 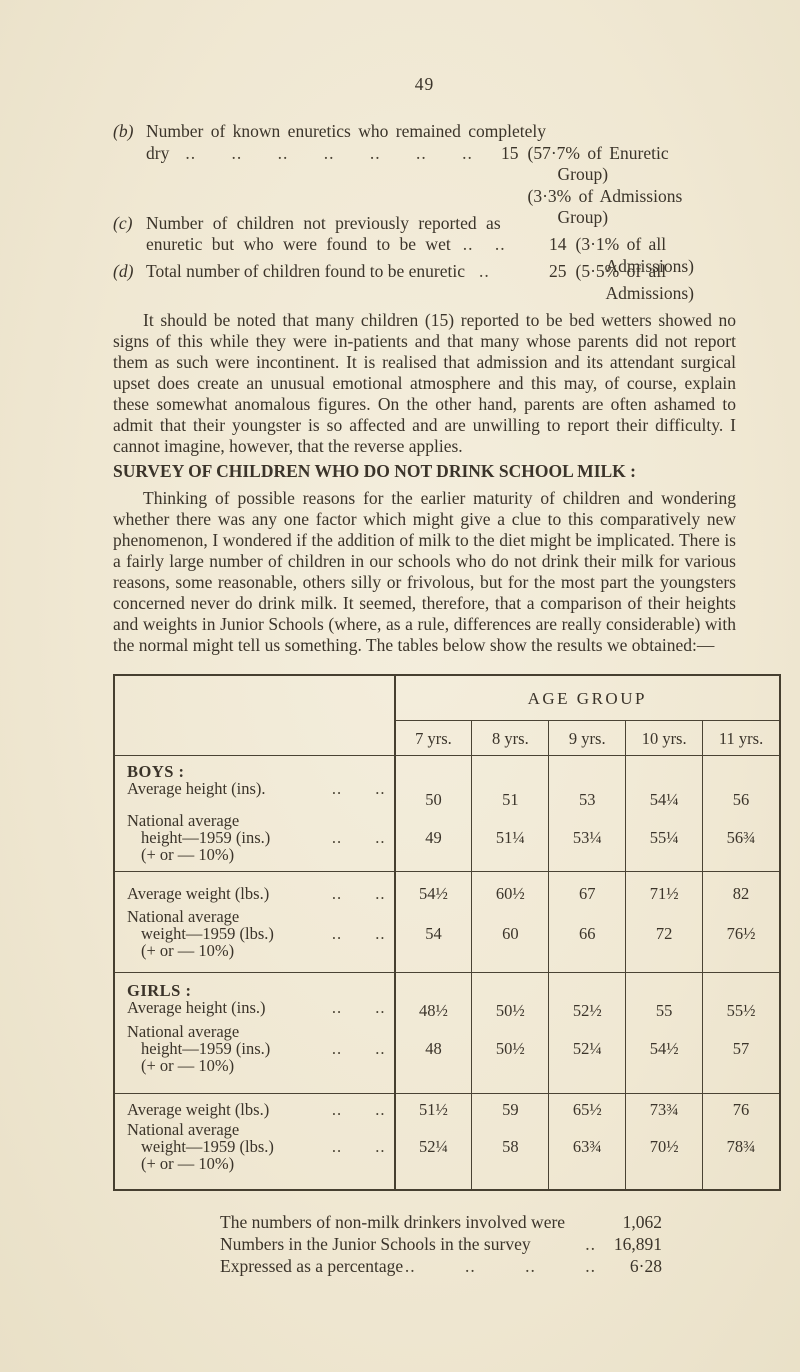 I want to click on table-cell: 54½, so click(x=433, y=893).